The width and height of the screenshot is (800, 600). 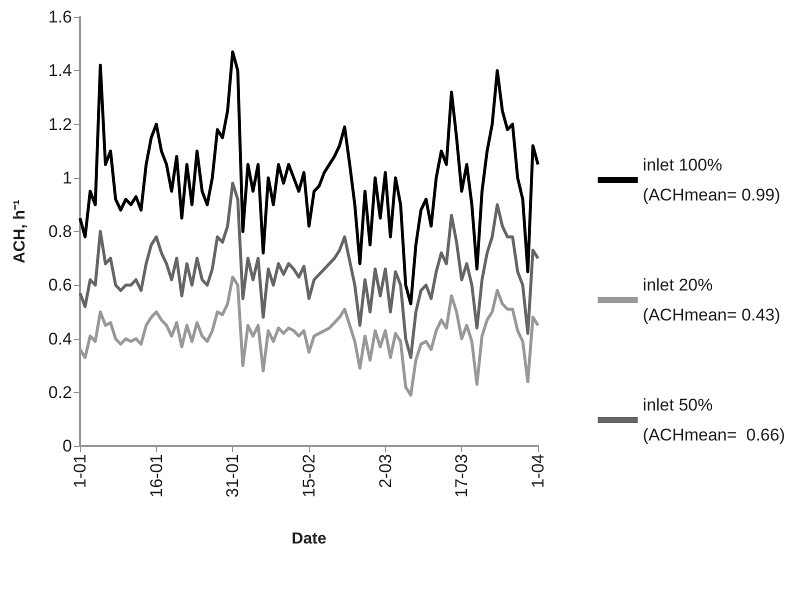 I want to click on y-tick-label: 0.6, so click(x=60, y=285).